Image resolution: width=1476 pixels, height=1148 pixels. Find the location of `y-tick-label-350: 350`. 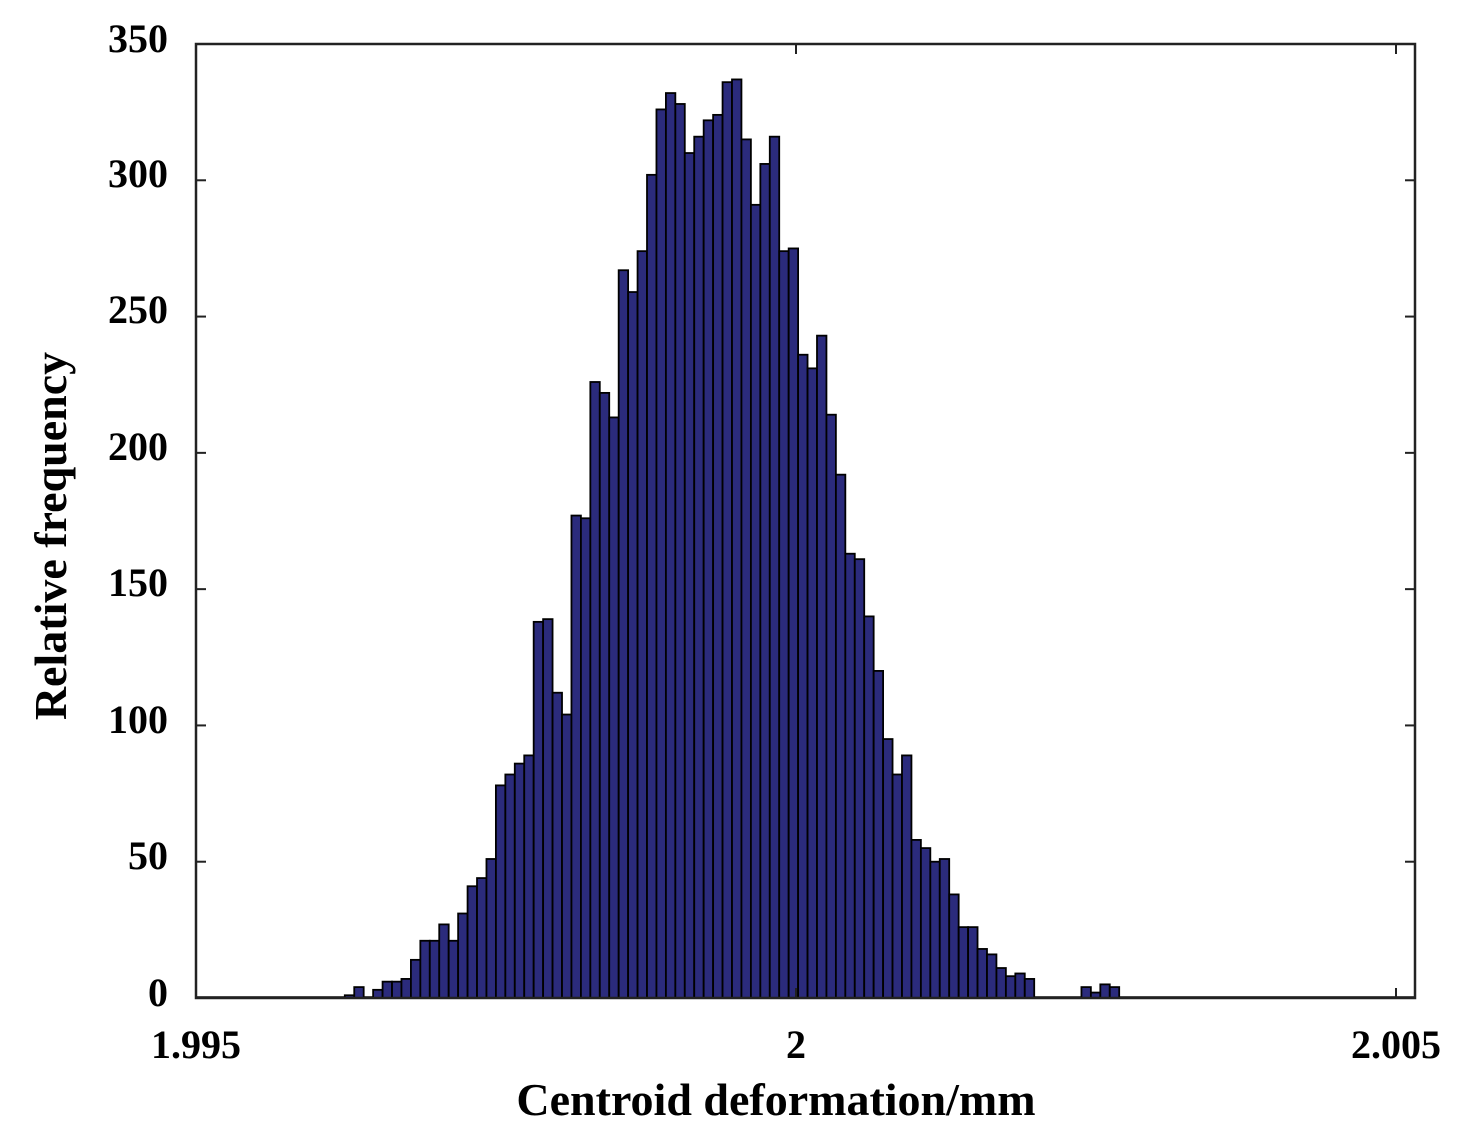

y-tick-label-350: 350 is located at coordinates (138, 38).